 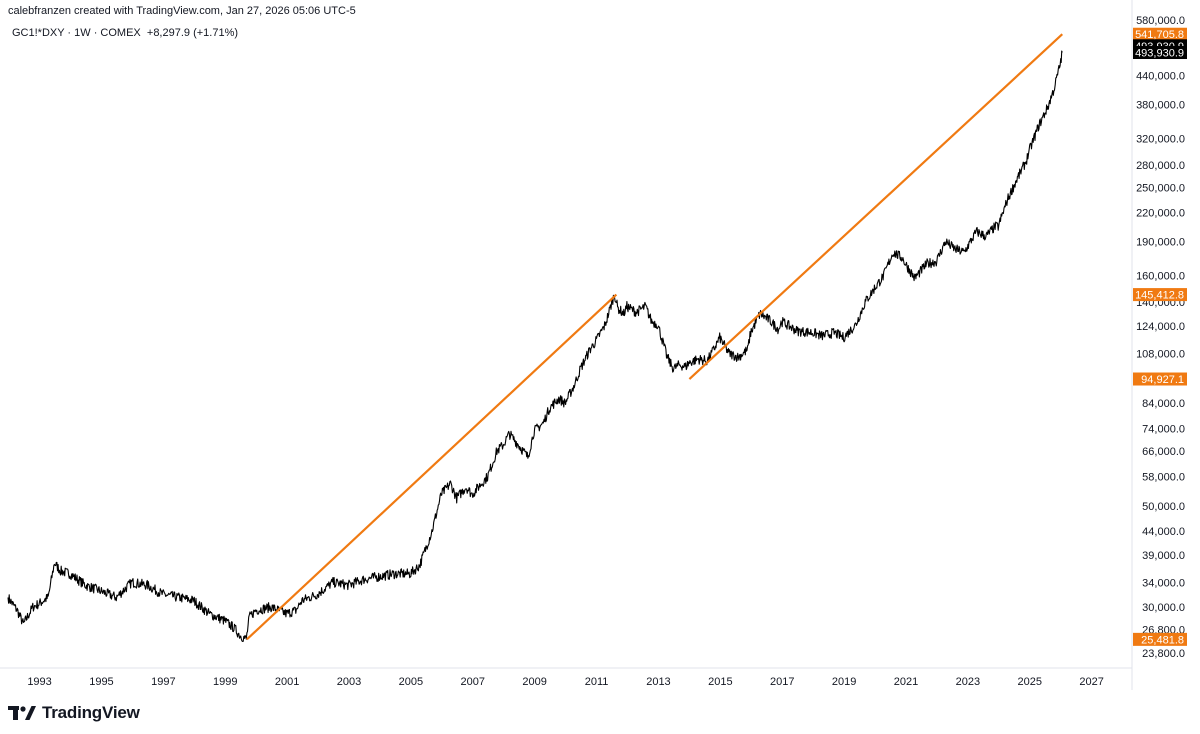 What do you see at coordinates (1163, 532) in the screenshot?
I see `y-tick-label: 44,000.0` at bounding box center [1163, 532].